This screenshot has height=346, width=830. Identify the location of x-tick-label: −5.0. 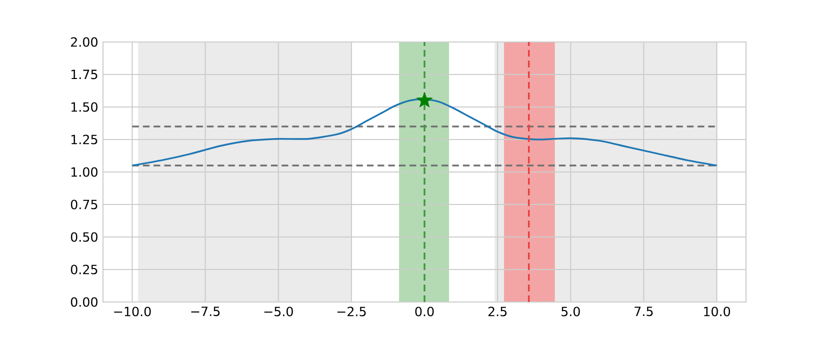
(278, 311).